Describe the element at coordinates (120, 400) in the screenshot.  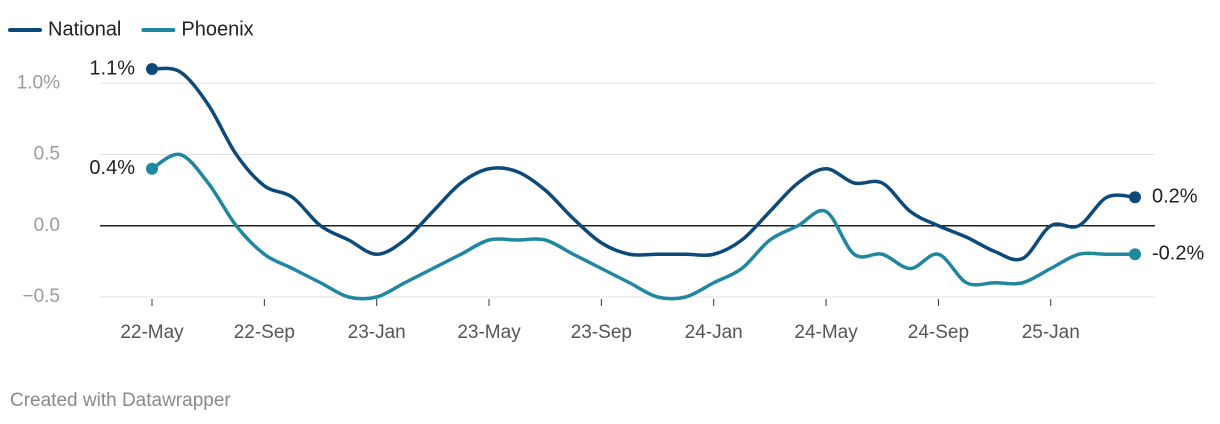
I see `credit: Created with Datawrapper` at that location.